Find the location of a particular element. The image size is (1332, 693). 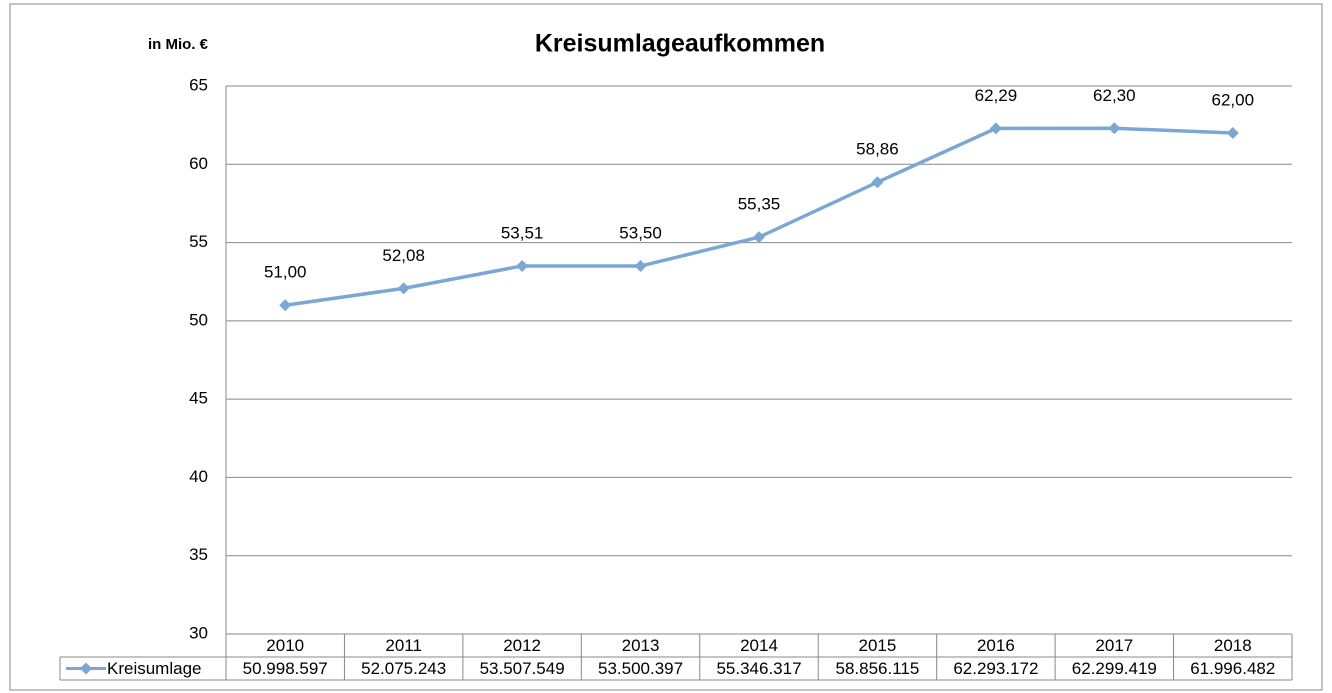

y-tick-label: 55 is located at coordinates (198, 241).